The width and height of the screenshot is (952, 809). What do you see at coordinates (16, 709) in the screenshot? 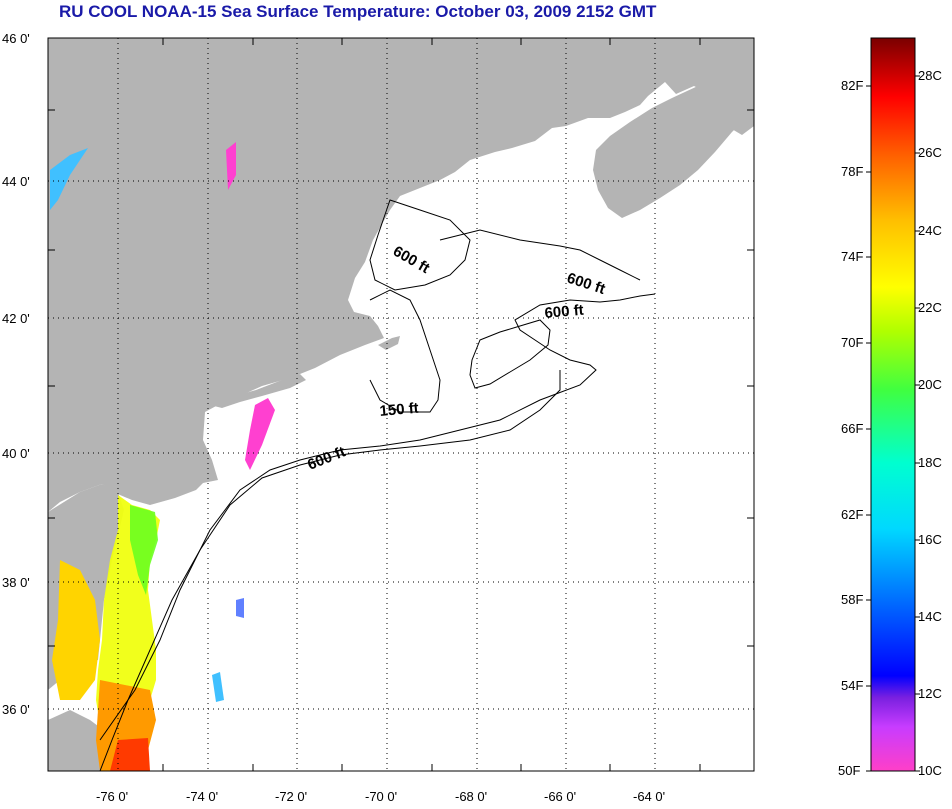
I see `lat-label-36: 36 0'` at bounding box center [16, 709].